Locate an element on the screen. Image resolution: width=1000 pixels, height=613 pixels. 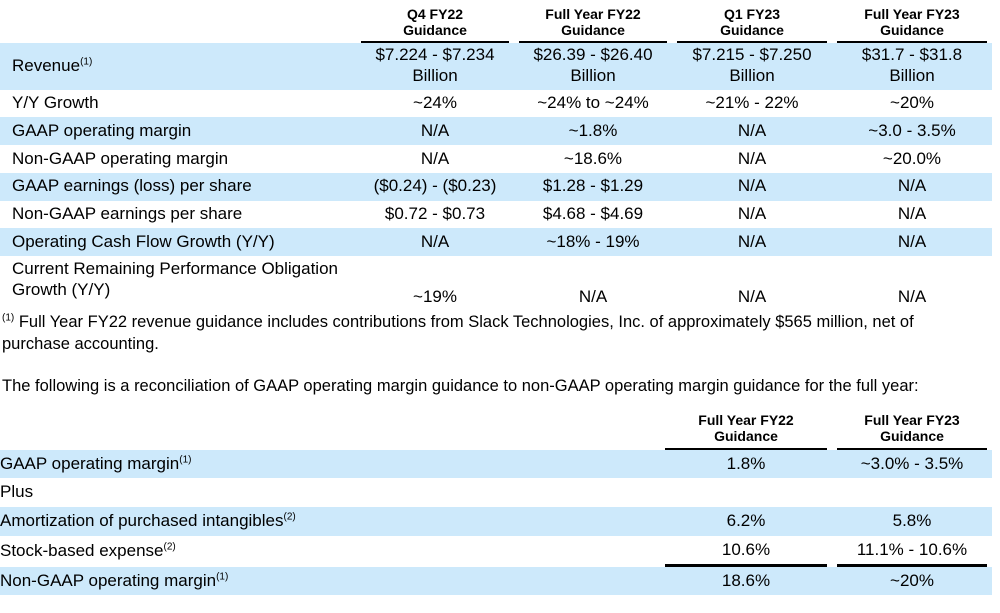
row-label: Non-GAAP operating margin(1) is located at coordinates (330, 581).